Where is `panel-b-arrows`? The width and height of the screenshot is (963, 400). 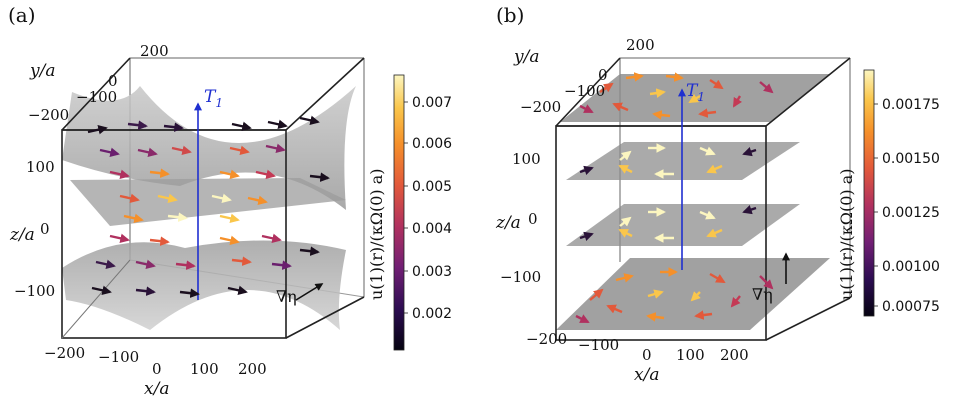 panel-b-arrows is located at coordinates (674, 198).